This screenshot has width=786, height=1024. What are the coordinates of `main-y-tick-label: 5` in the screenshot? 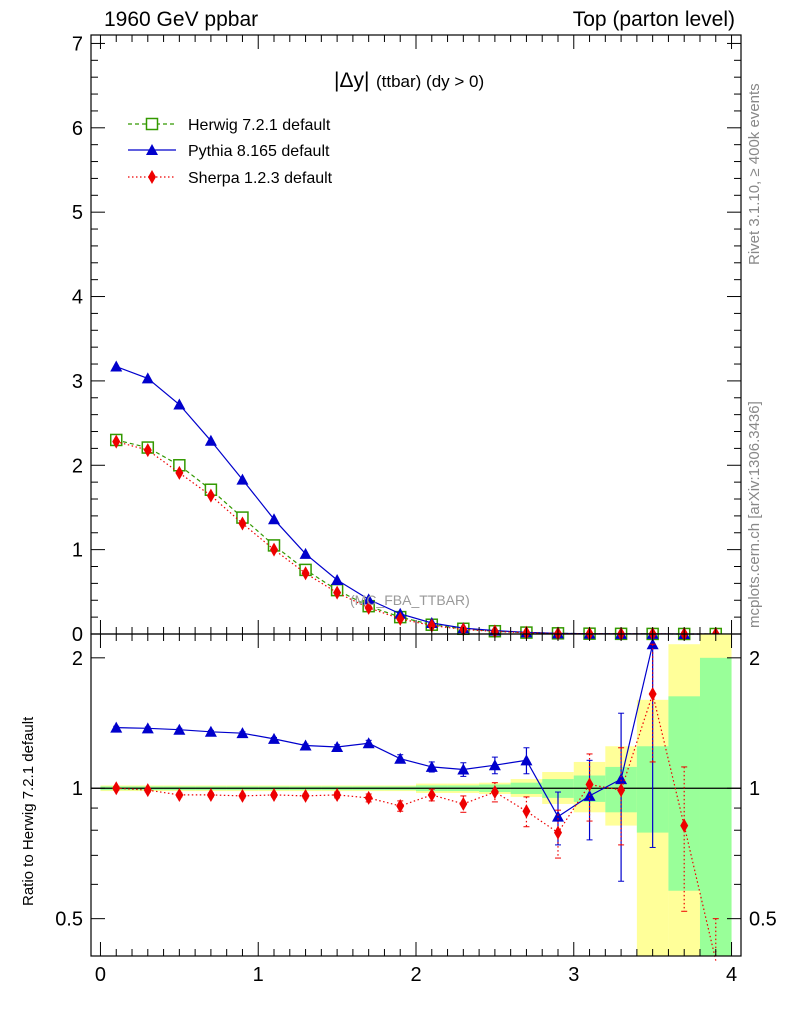 It's located at (77, 213).